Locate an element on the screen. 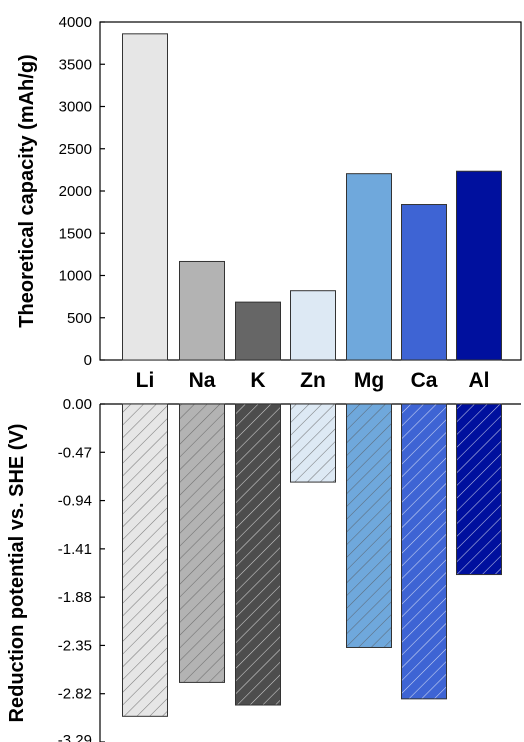 The image size is (524, 742). potential-y-tick-label: -3.29 is located at coordinates (75, 737).